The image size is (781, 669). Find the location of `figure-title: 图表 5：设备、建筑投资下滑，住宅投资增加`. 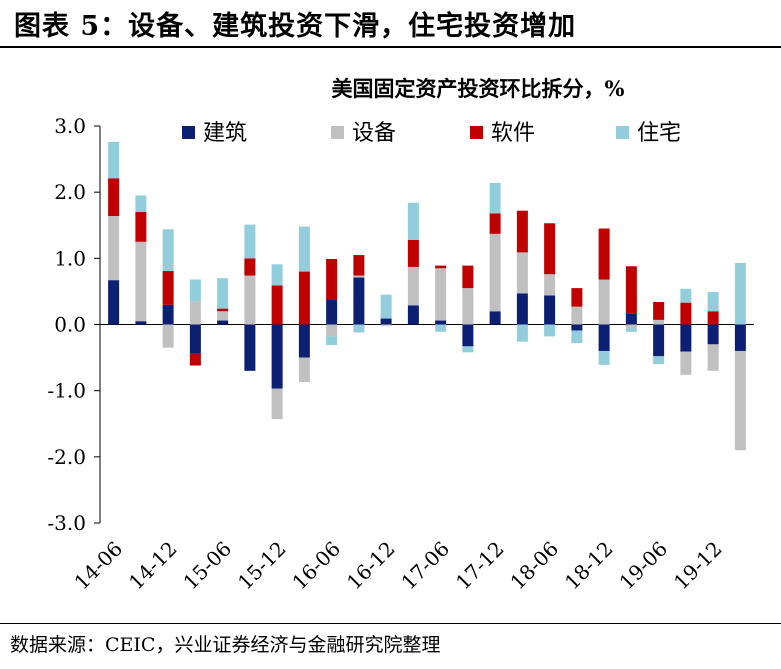

figure-title: 图表 5：设备、建筑投资下滑，住宅投资增加 is located at coordinates (295, 26).